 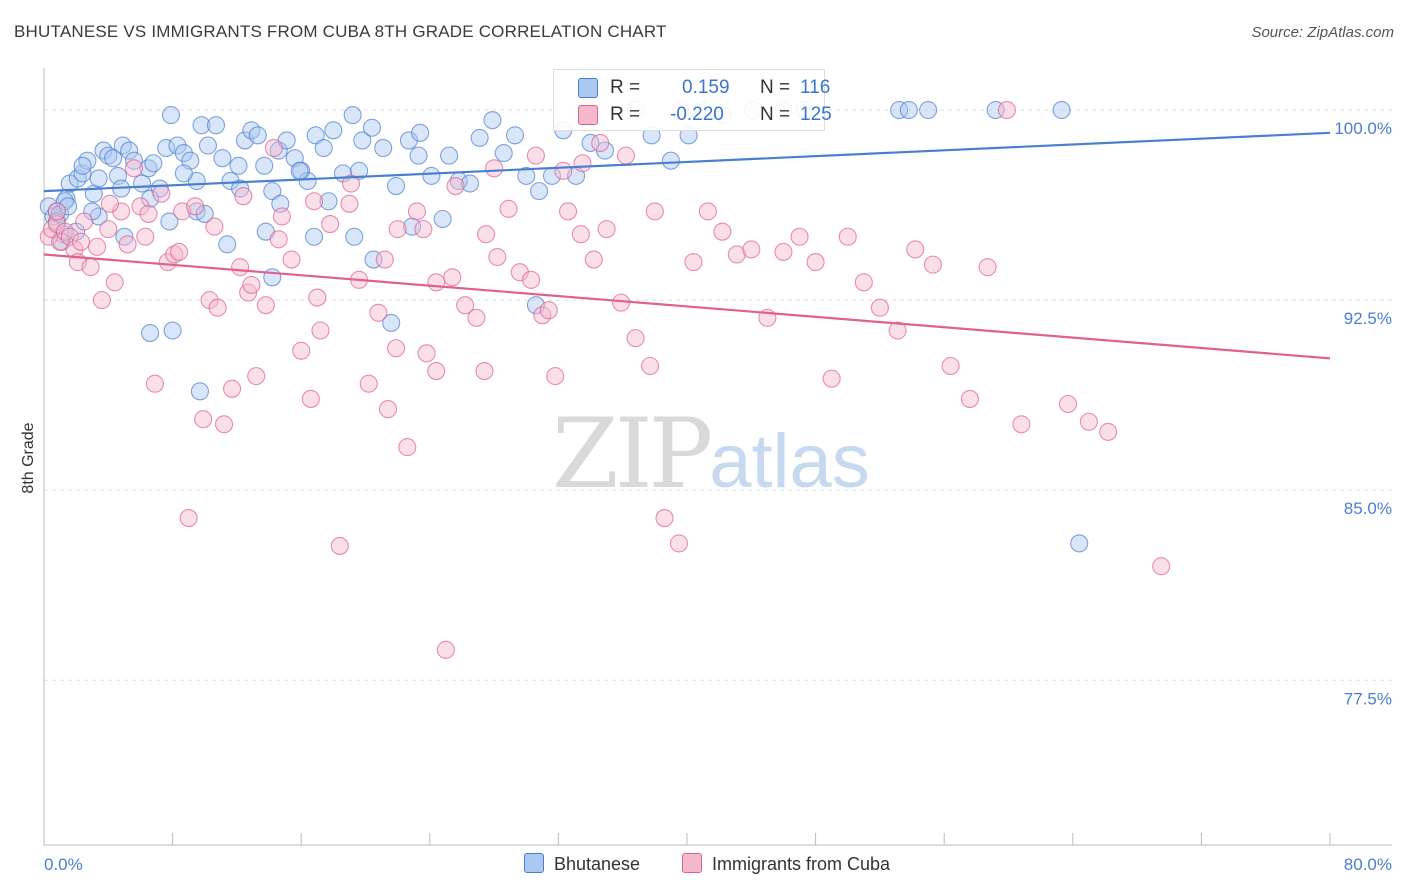 What do you see at coordinates (687, 162) in the screenshot?
I see `trend-line-bhutanese` at bounding box center [687, 162].